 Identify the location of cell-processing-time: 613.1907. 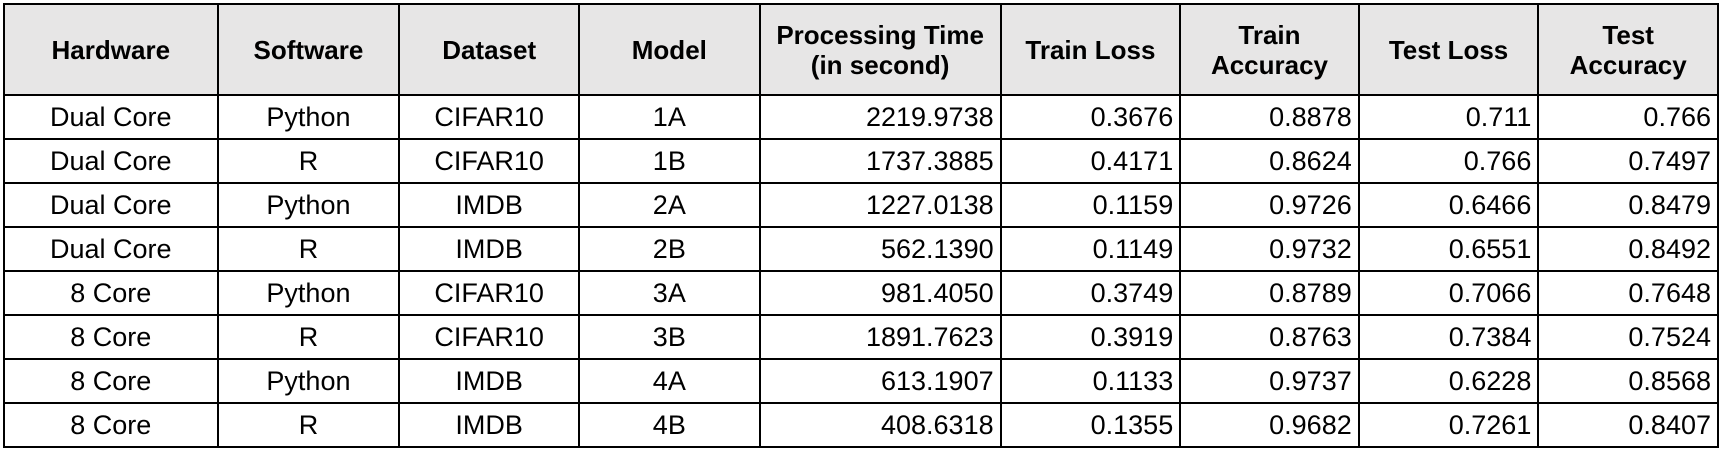
(880, 381).